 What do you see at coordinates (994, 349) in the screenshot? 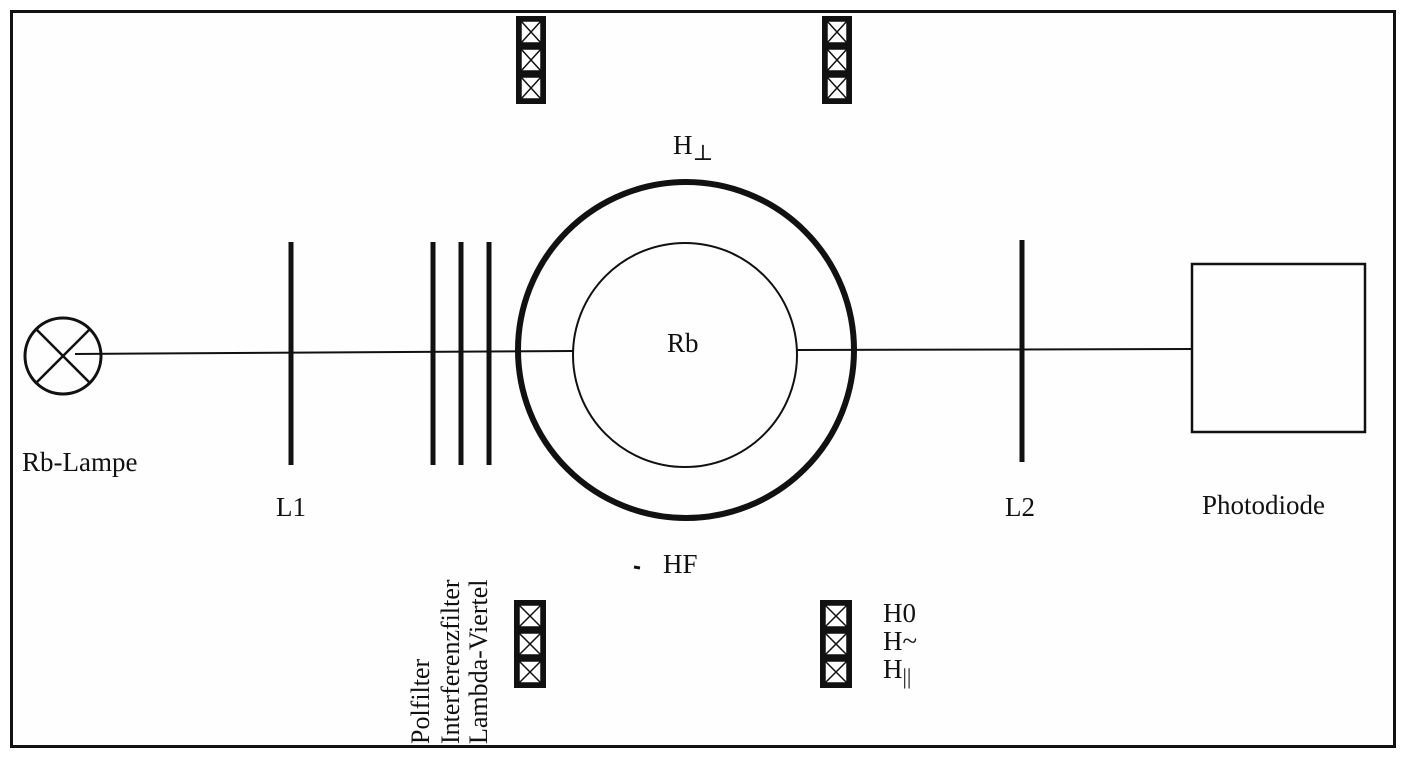
I see `optical-axis-right` at bounding box center [994, 349].